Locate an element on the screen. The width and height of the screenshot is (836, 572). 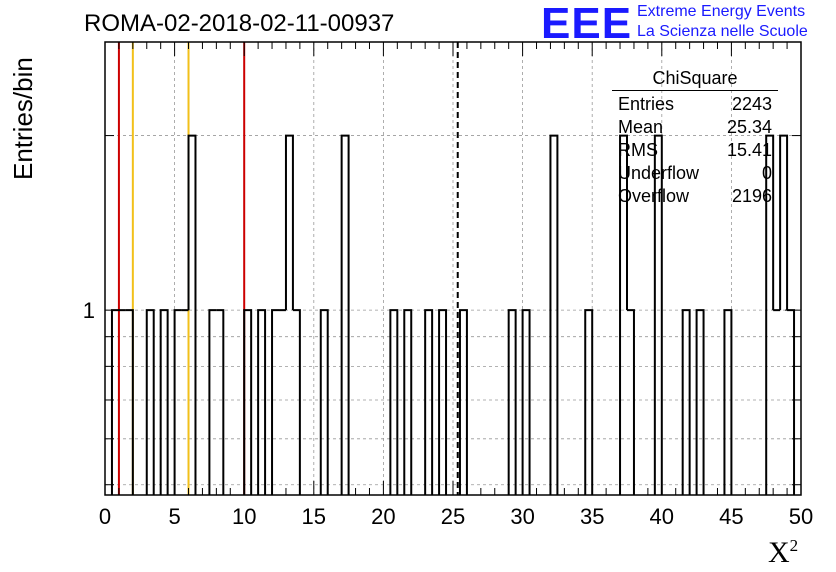
stats-row-entries: Entries 2243 is located at coordinates (695, 104).